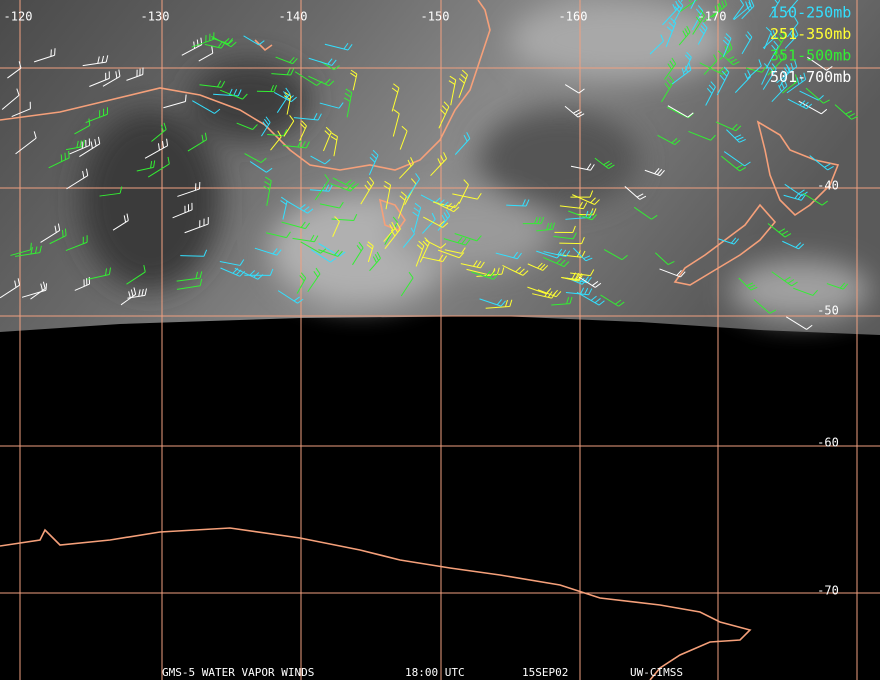  What do you see at coordinates (828, 443) in the screenshot?
I see `latitude-label: -60` at bounding box center [828, 443].